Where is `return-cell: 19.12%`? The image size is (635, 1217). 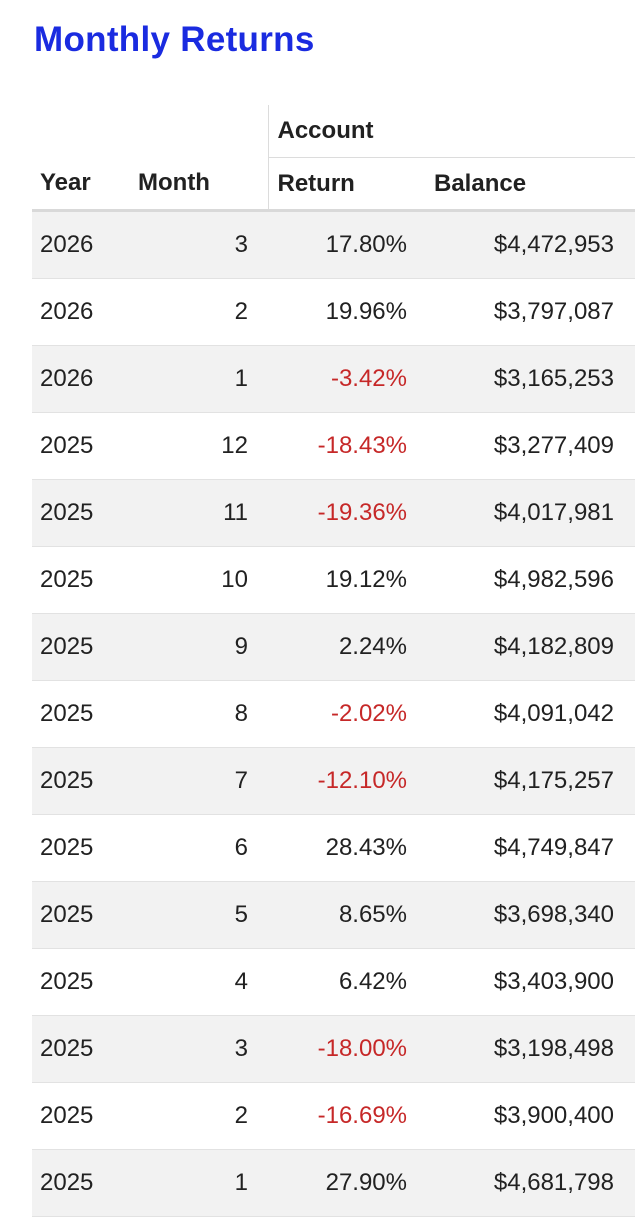 return-cell: 19.12% is located at coordinates (344, 580).